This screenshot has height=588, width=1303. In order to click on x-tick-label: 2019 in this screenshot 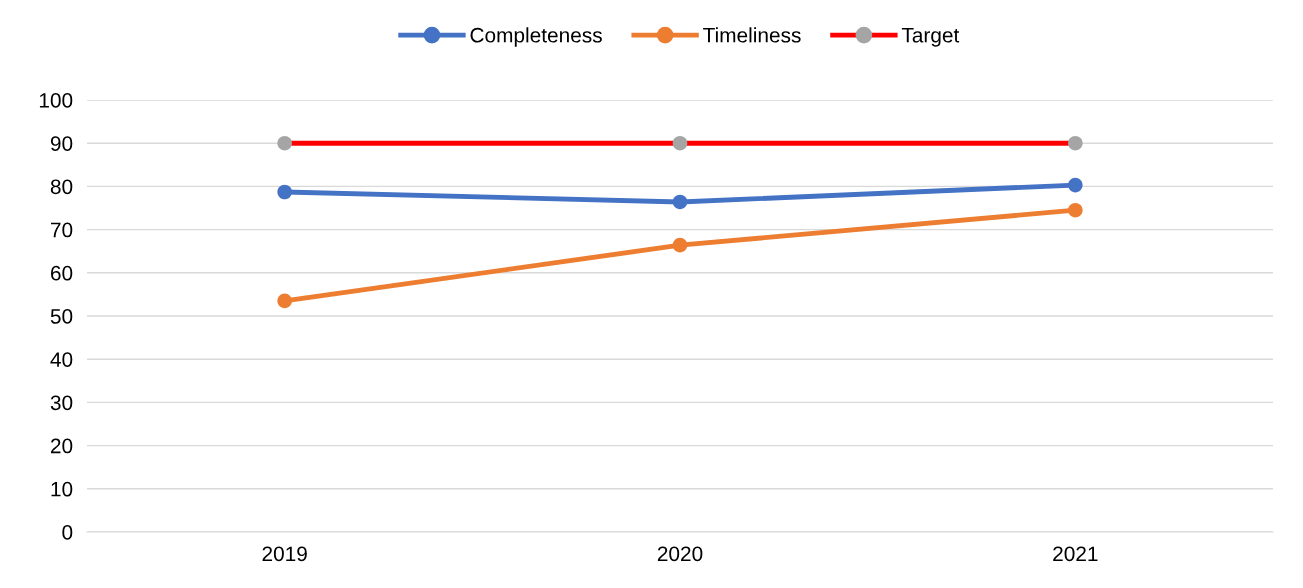, I will do `click(284, 554)`.